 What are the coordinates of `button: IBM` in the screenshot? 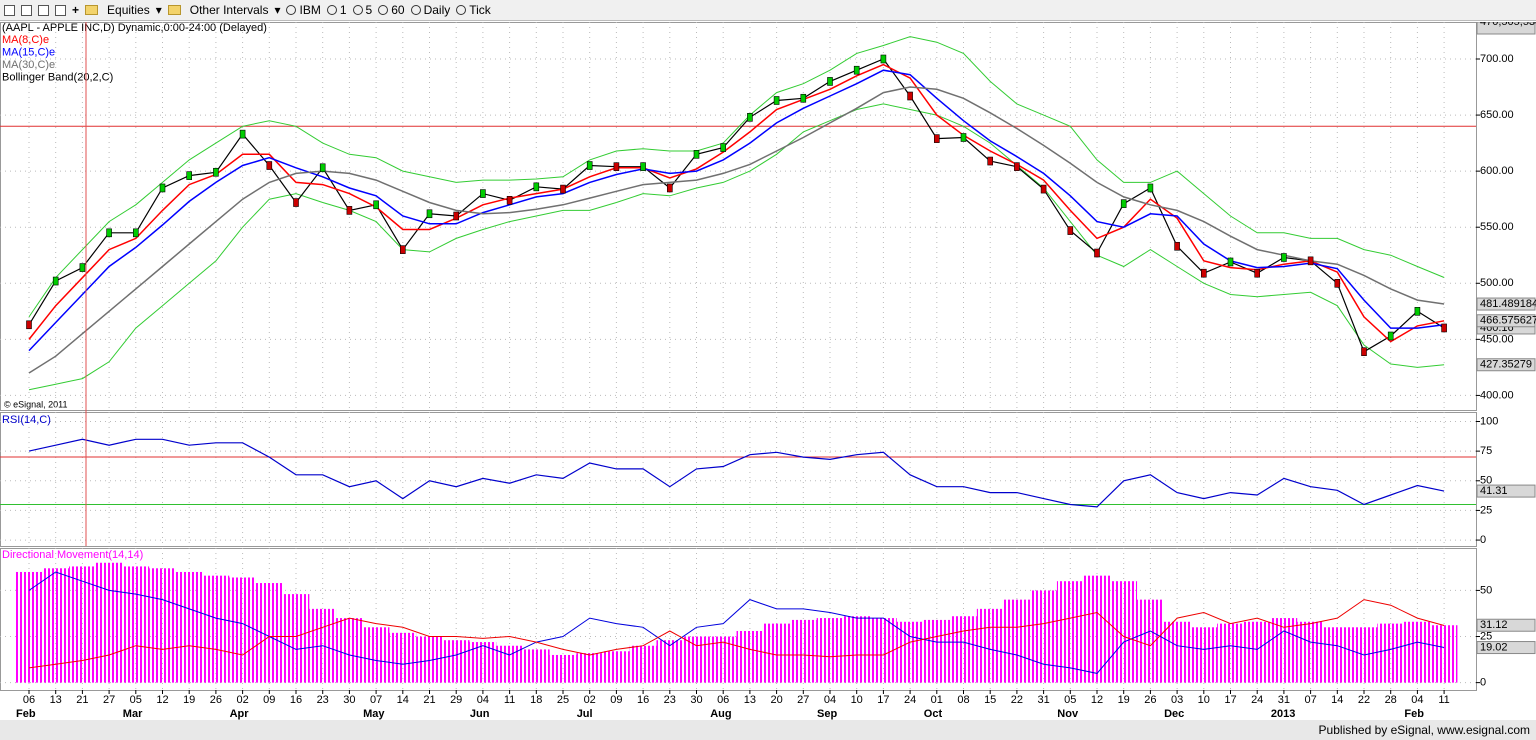 It's located at (303, 10).